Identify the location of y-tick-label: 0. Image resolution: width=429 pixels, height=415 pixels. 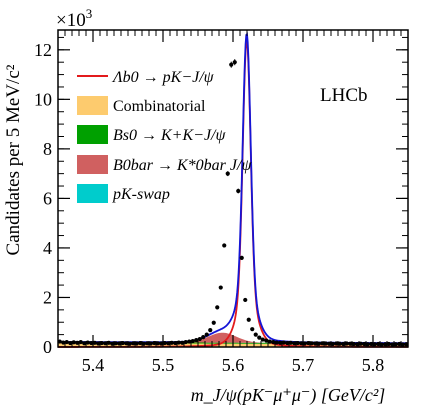
(47, 347).